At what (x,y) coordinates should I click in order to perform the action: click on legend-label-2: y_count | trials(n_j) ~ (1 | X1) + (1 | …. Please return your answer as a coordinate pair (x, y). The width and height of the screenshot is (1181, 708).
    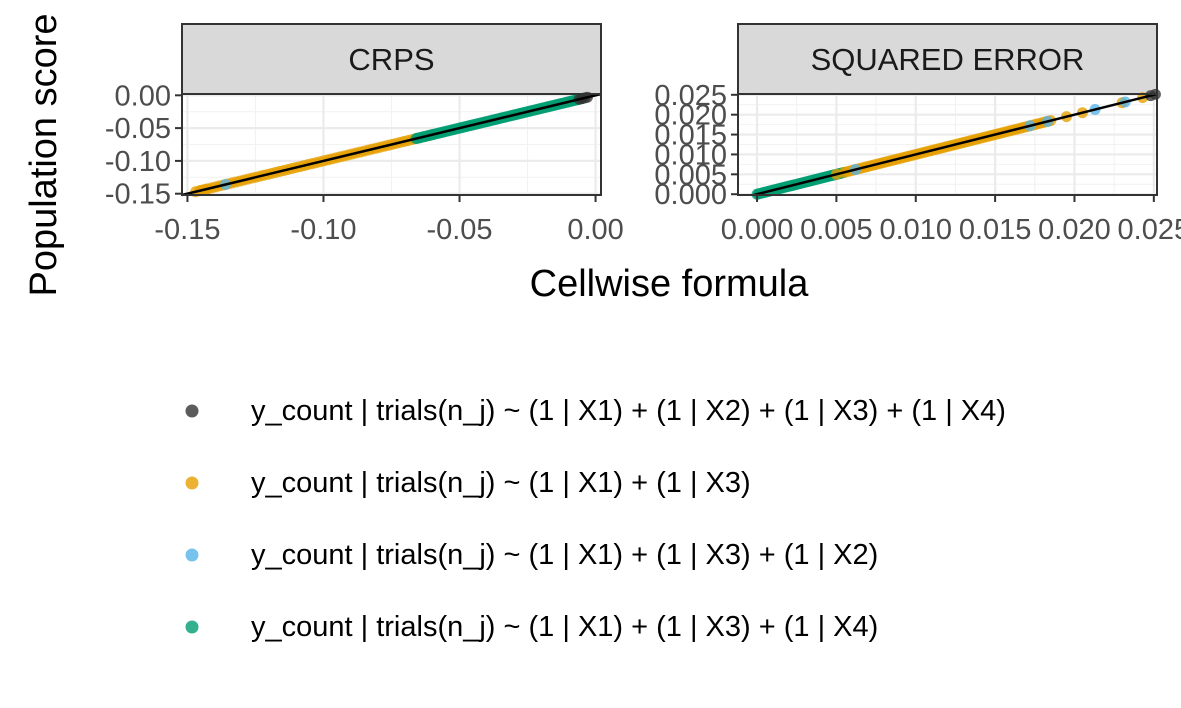
    Looking at the image, I should click on (501, 483).